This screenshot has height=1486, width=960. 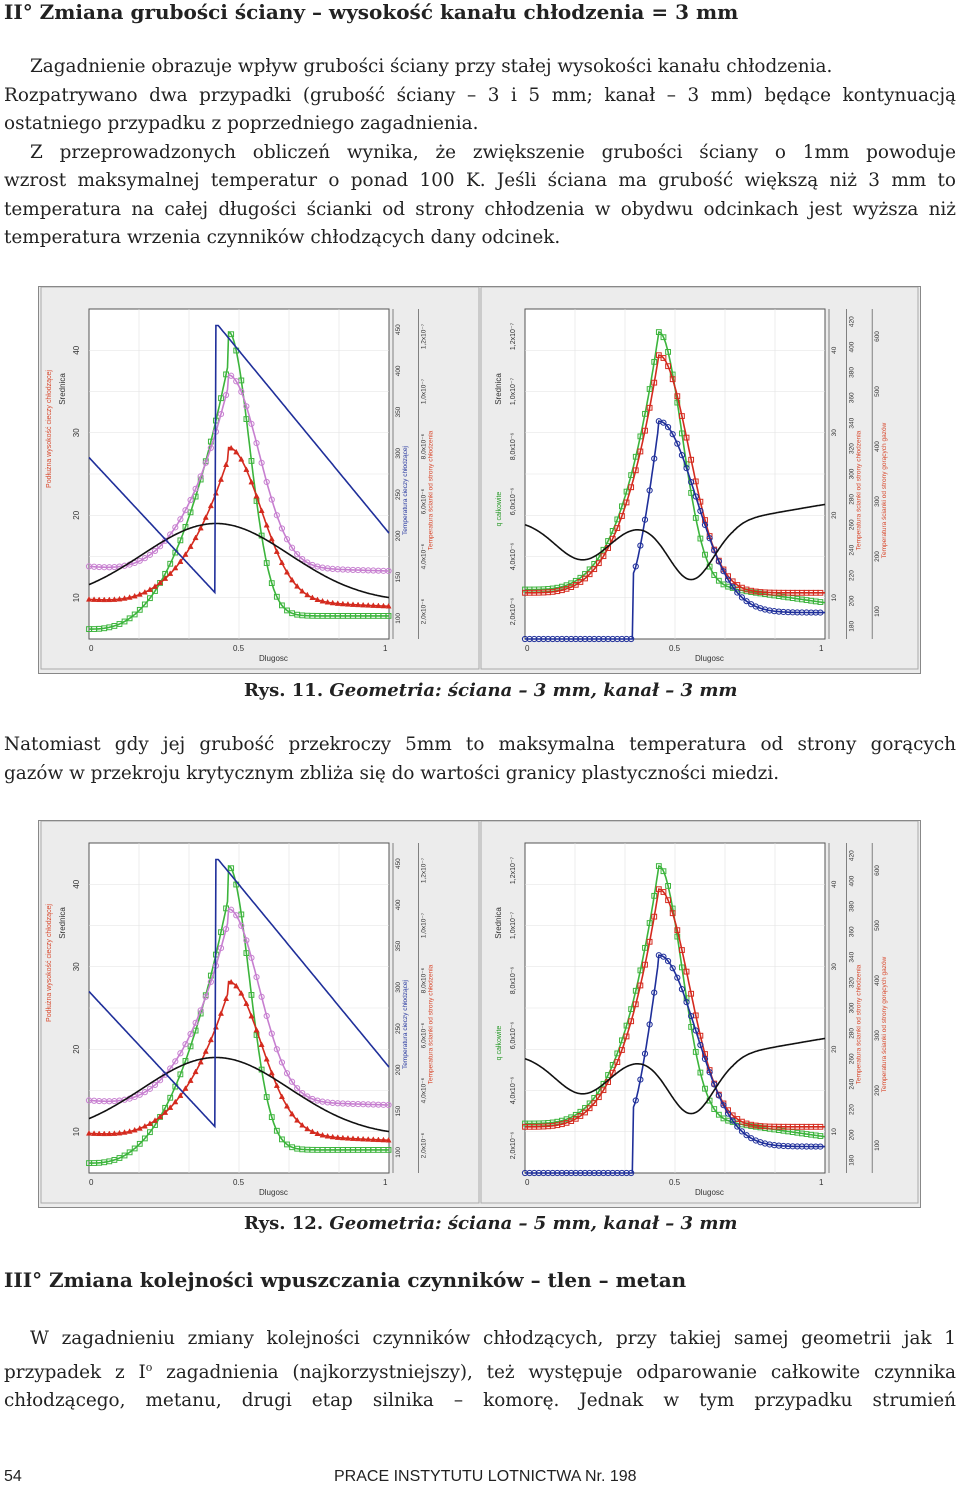 I want to click on tick-label: 220, so click(x=852, y=1109).